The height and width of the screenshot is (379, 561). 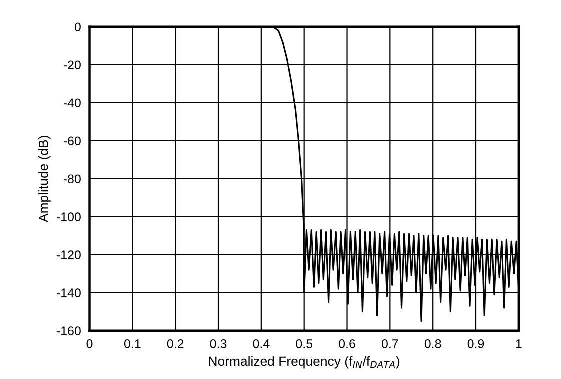 I want to click on y-tick-label: 0, so click(x=77, y=27).